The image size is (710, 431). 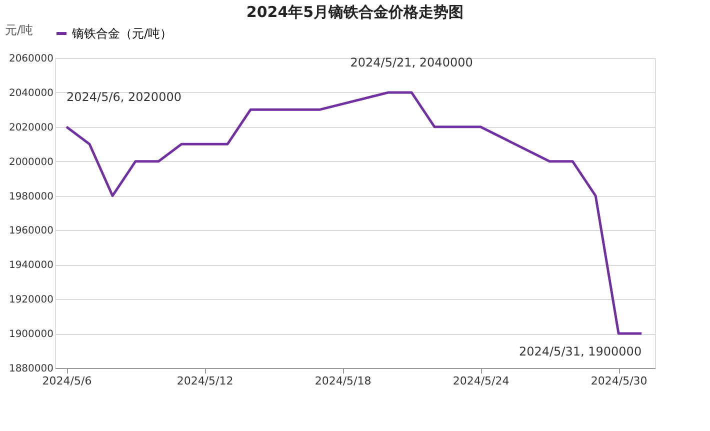 I want to click on y-tick-label: 1920000, so click(x=31, y=300).